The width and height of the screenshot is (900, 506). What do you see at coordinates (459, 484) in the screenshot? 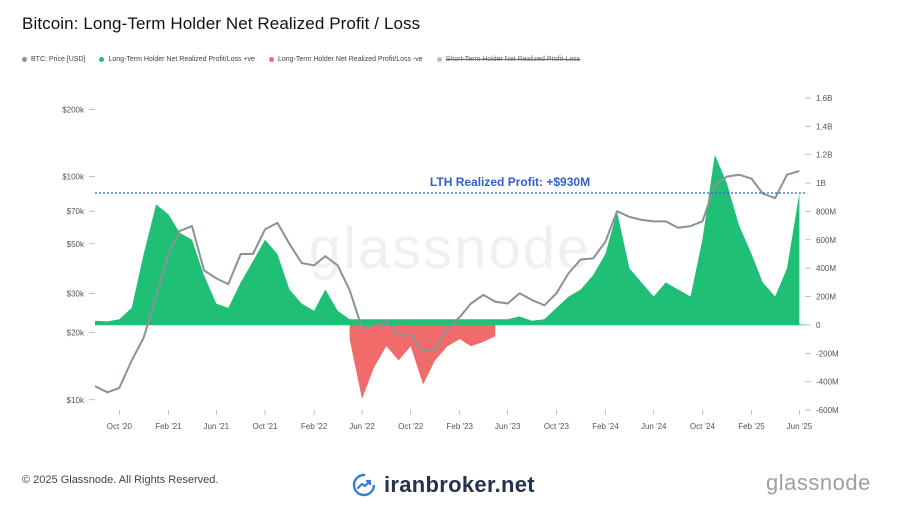
I see `brand-name: iranbroker.net` at bounding box center [459, 484].